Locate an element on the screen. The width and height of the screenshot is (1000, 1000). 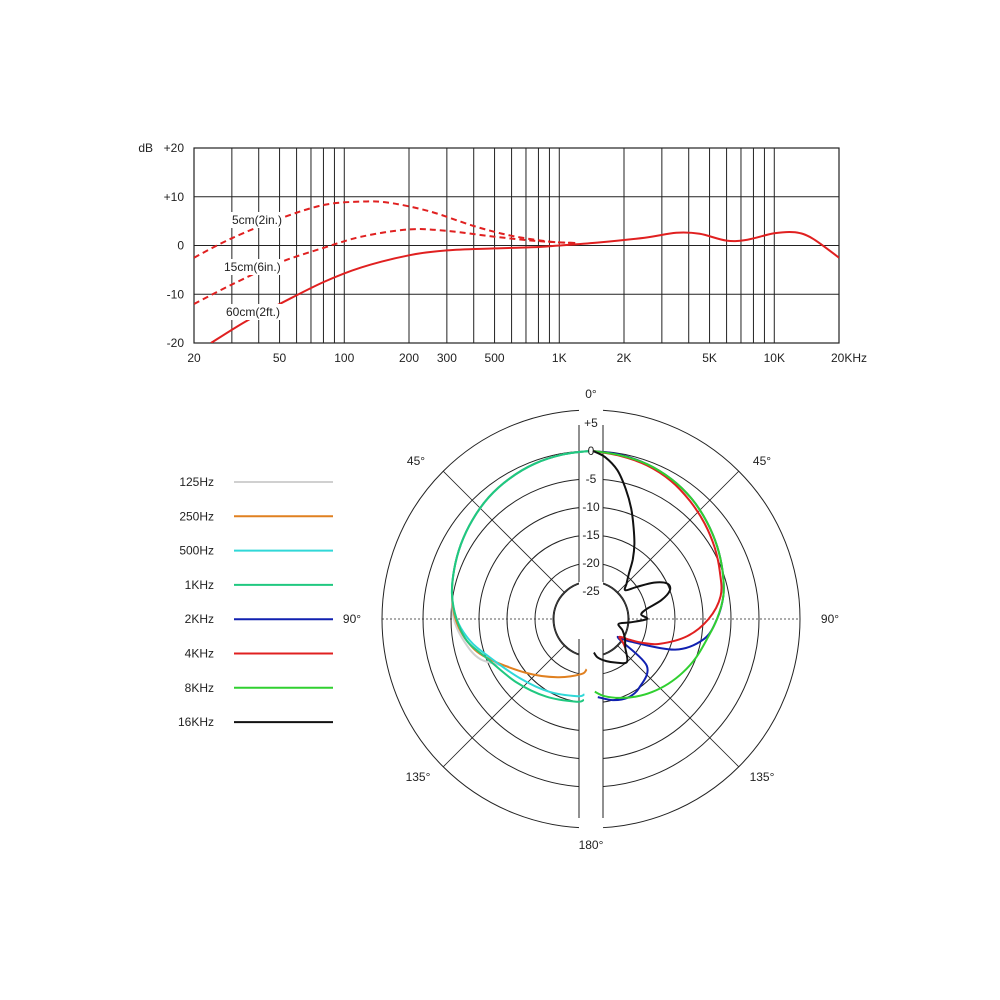
frequency-response-chart is located at coordinates (516, 245).